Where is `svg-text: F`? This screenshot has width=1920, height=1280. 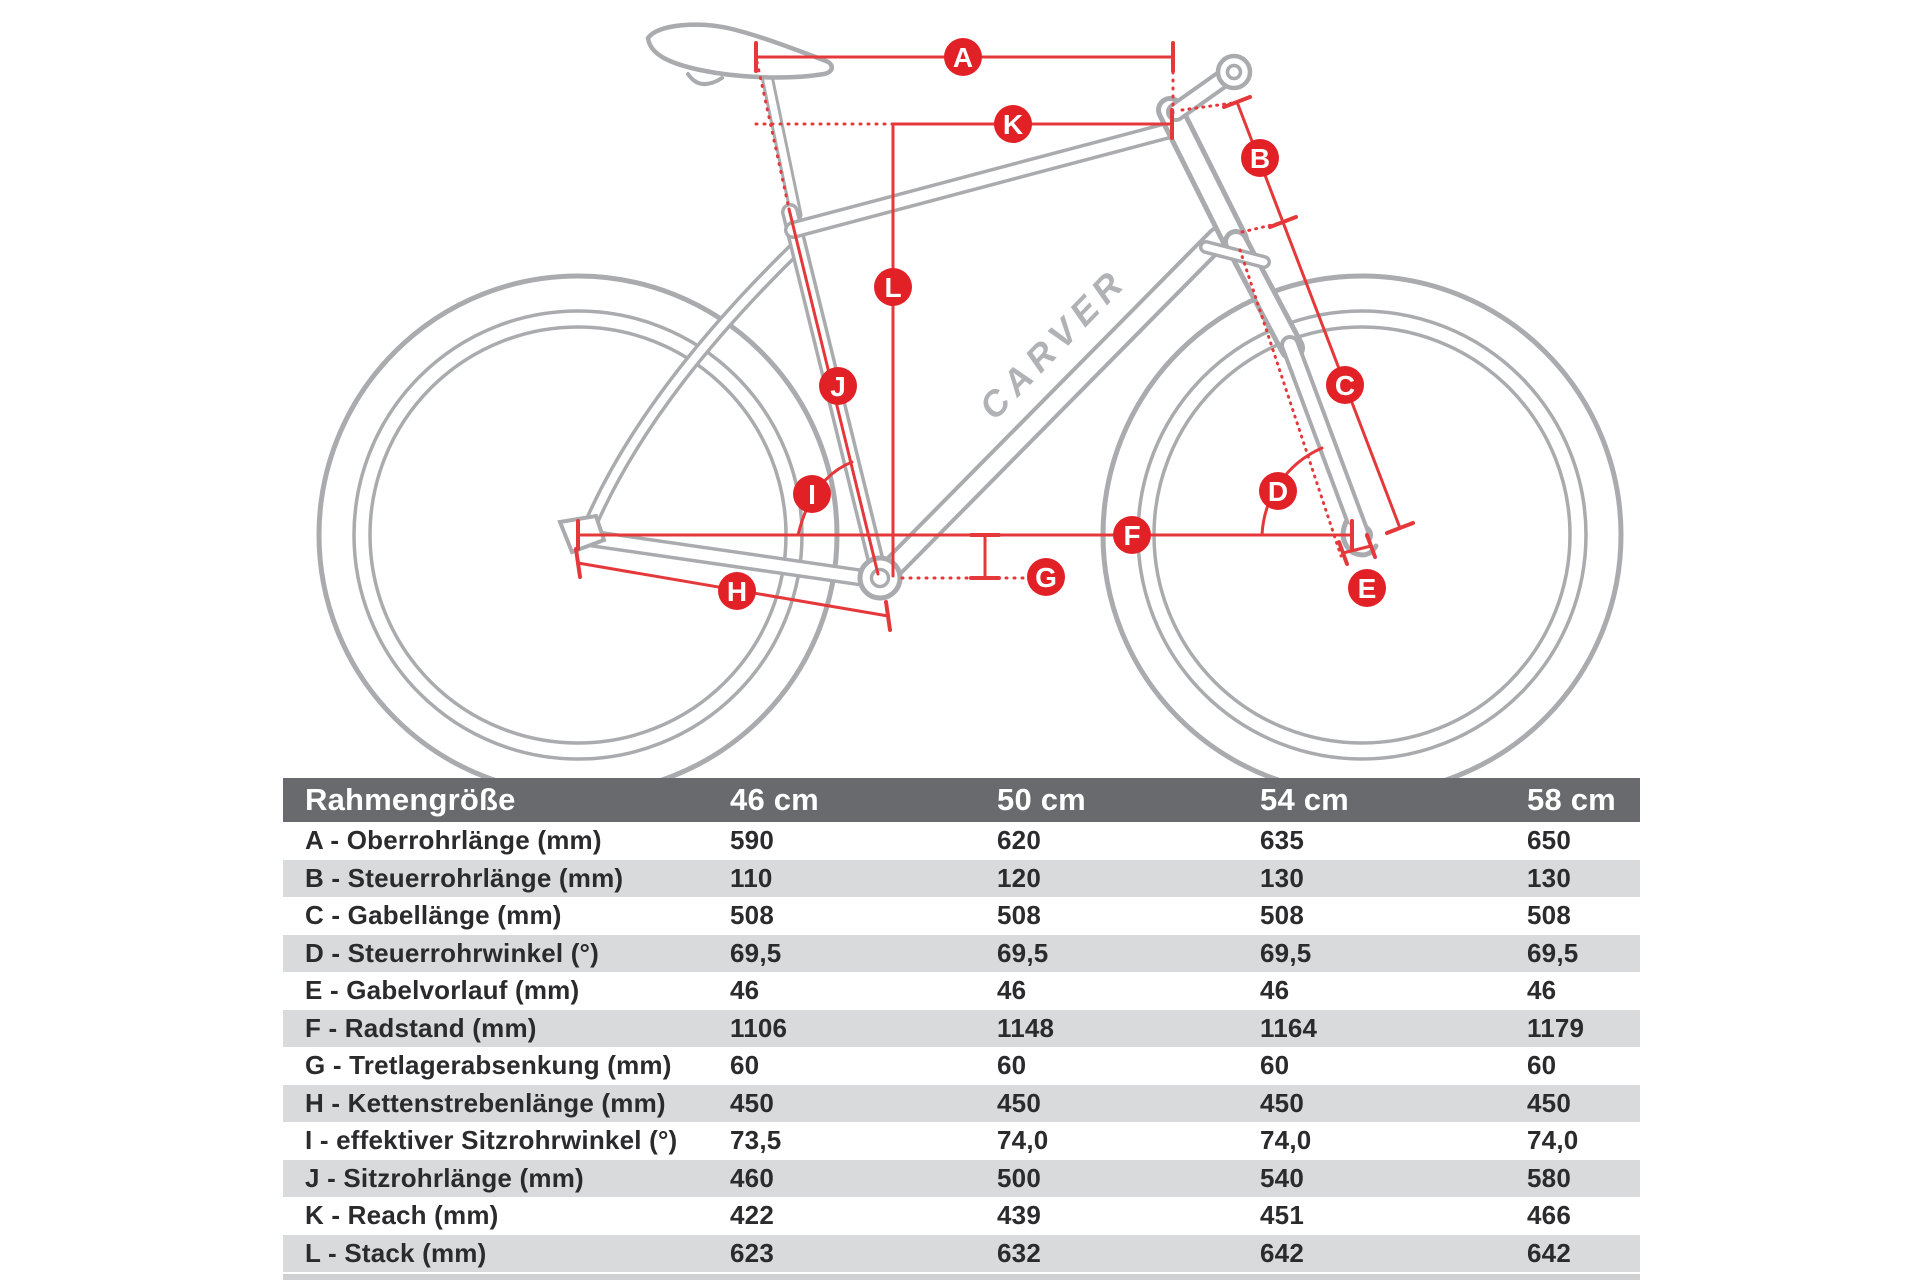
svg-text: F is located at coordinates (1131, 535).